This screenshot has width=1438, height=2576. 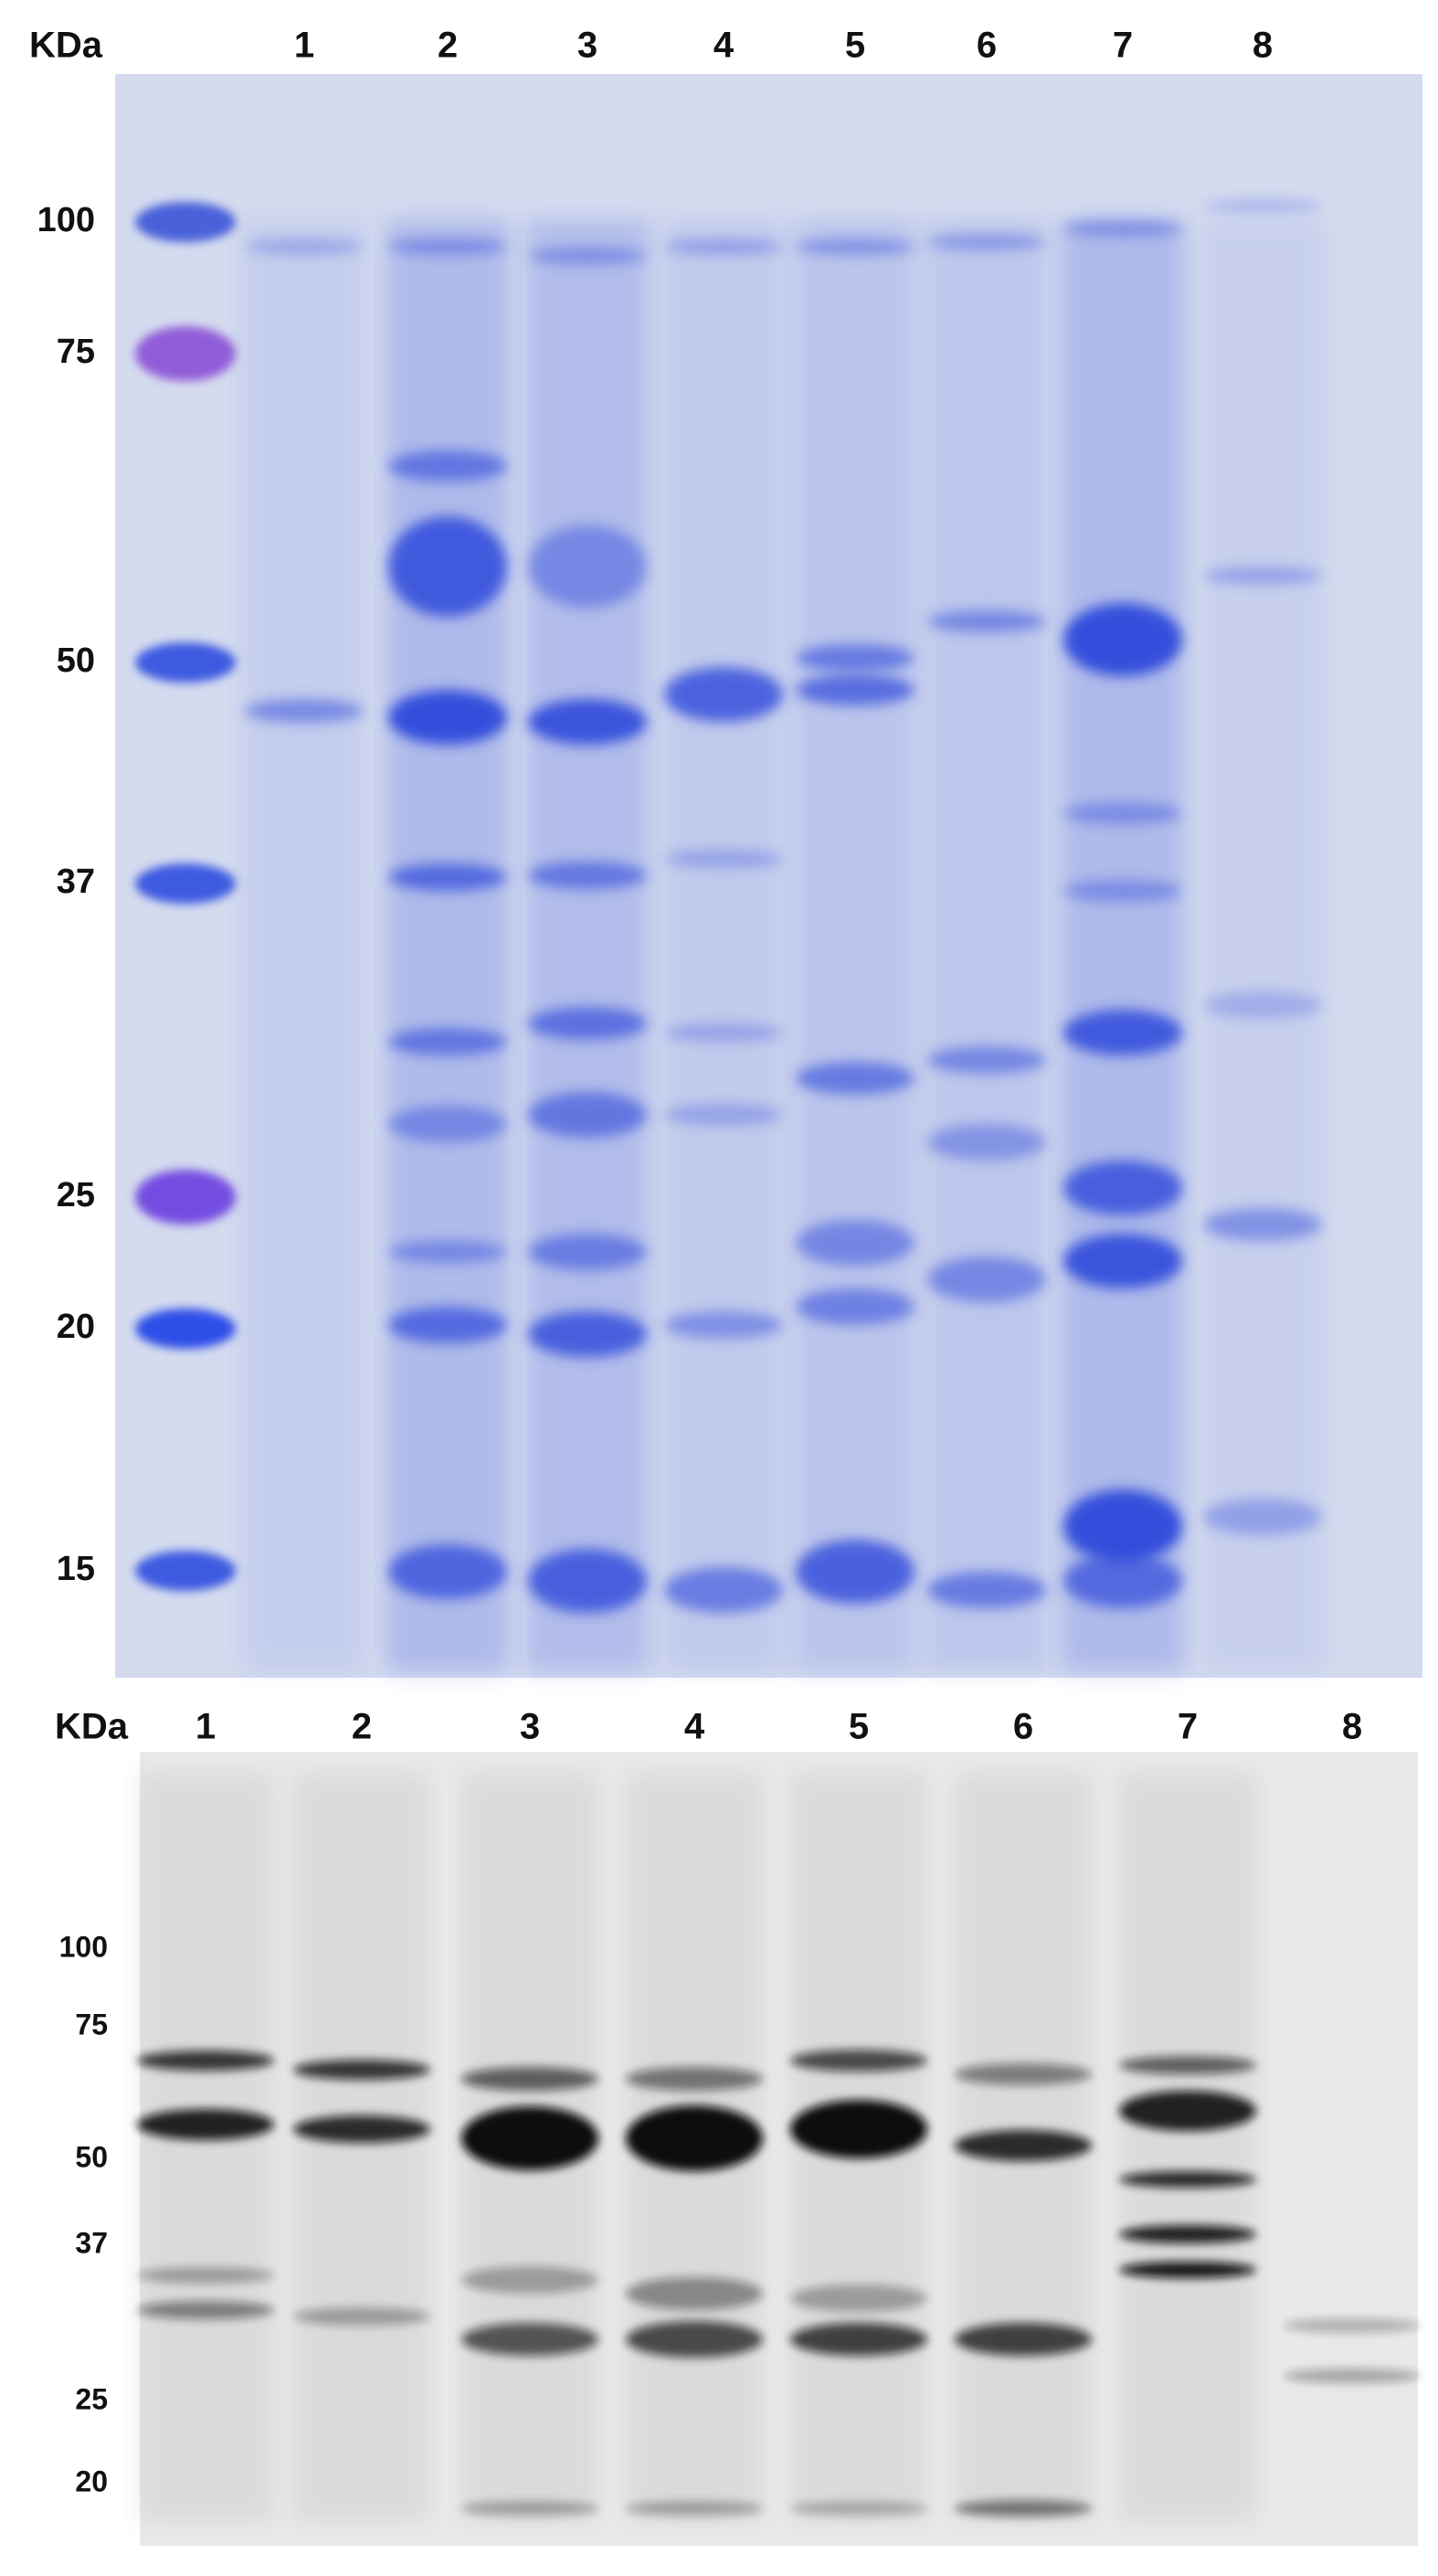 I want to click on marker-label: 100, so click(x=66, y=220).